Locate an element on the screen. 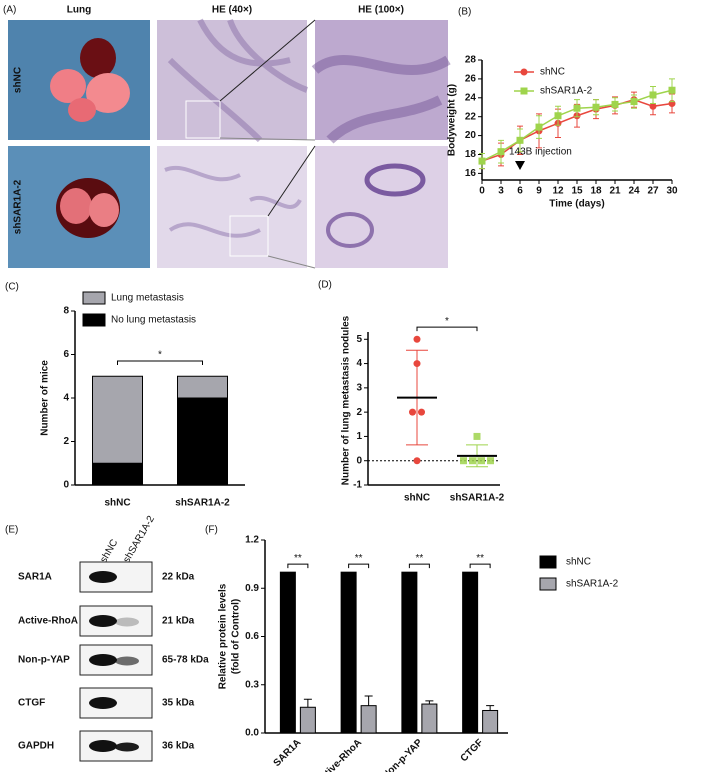 Image resolution: width=709 pixels, height=772 pixels. panel-label: (C) is located at coordinates (12, 287).